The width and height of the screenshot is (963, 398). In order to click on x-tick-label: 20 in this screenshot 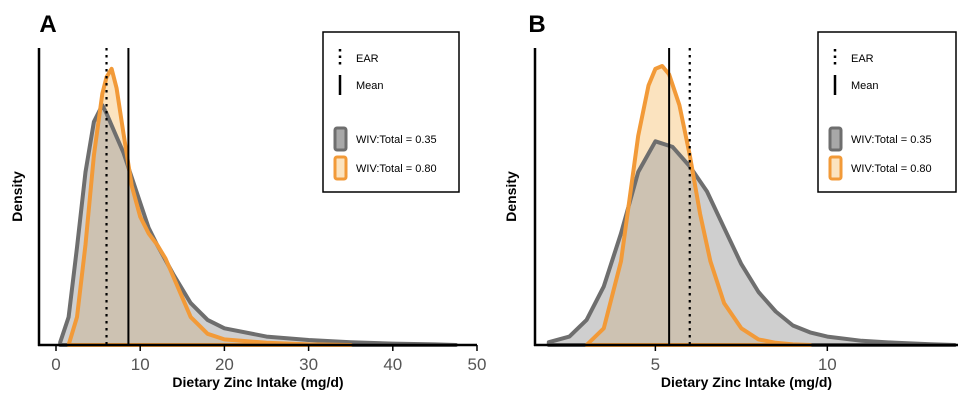, I will do `click(224, 364)`.